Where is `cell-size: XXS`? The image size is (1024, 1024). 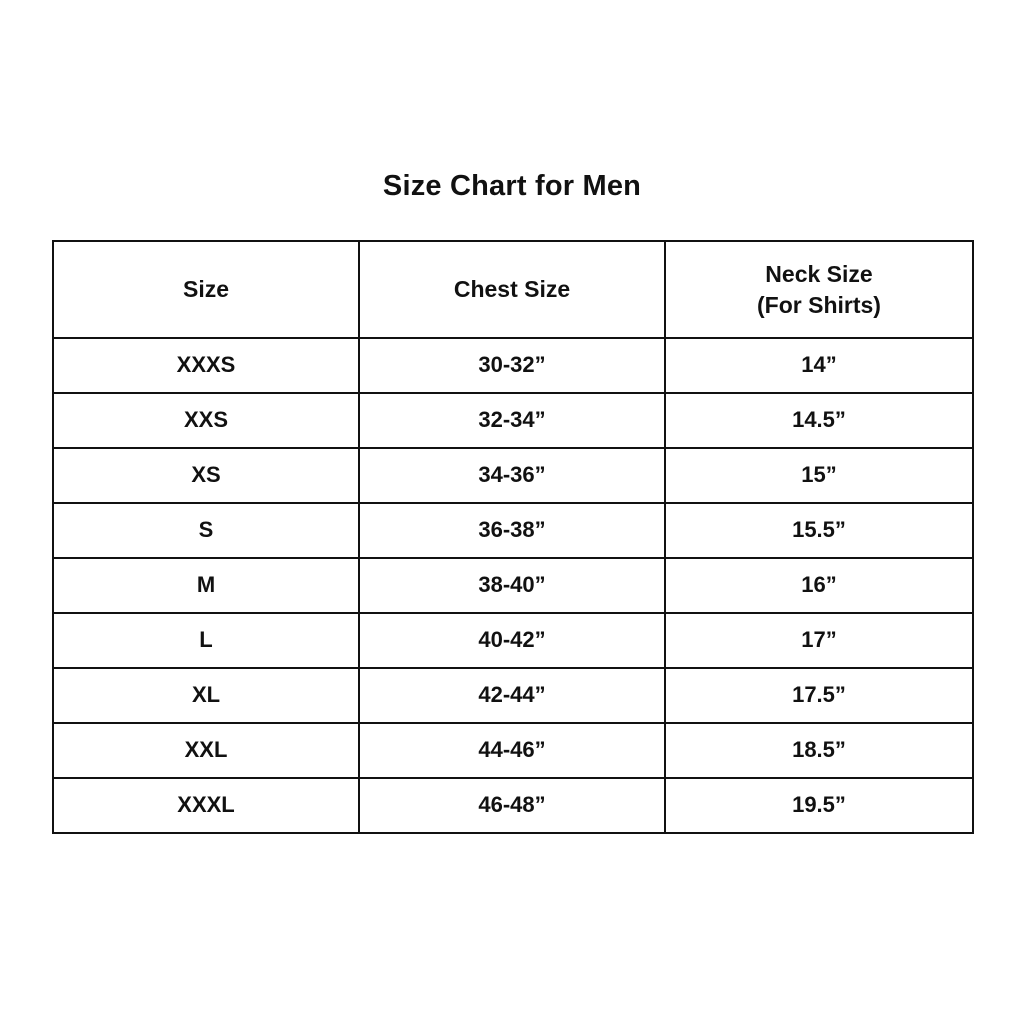
cell-size: XXS is located at coordinates (206, 420).